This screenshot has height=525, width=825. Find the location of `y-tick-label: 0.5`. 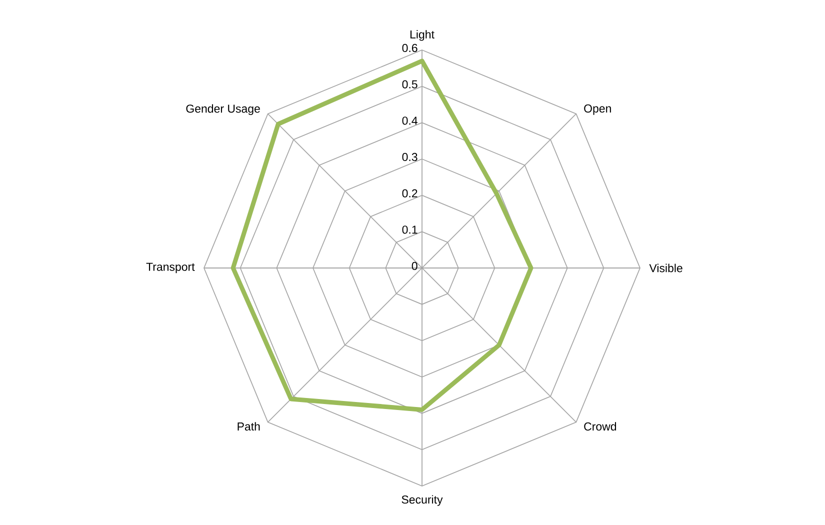

y-tick-label: 0.5 is located at coordinates (410, 84).